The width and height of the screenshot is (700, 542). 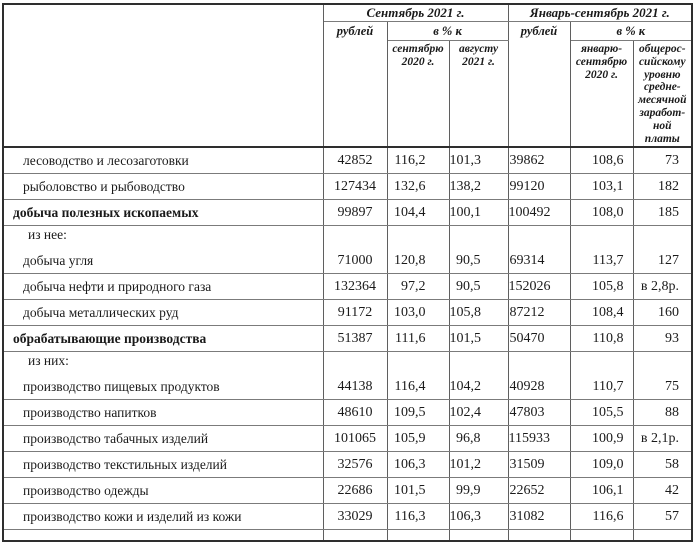 I want to click on row-label: из нее:, so click(x=163, y=236).